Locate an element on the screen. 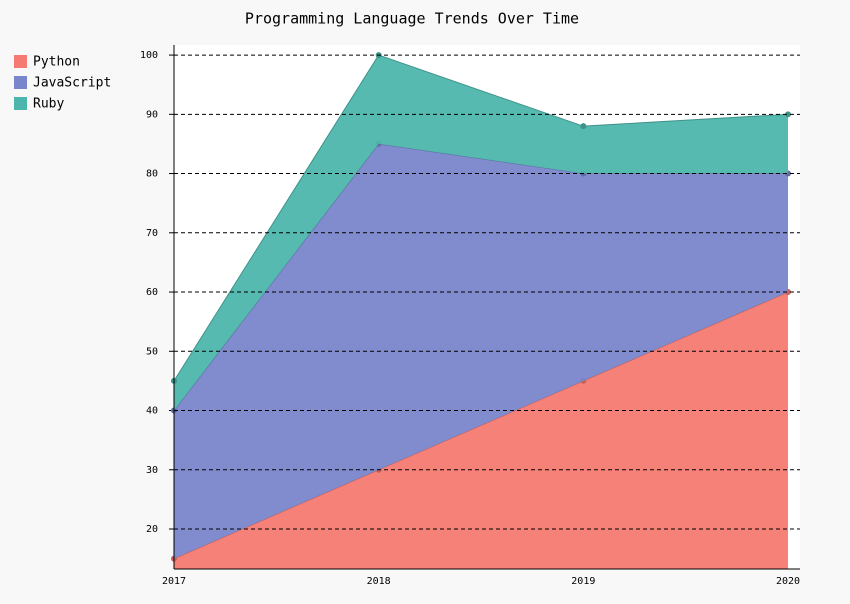 The image size is (850, 604). y-tick-label: 80 is located at coordinates (152, 174).